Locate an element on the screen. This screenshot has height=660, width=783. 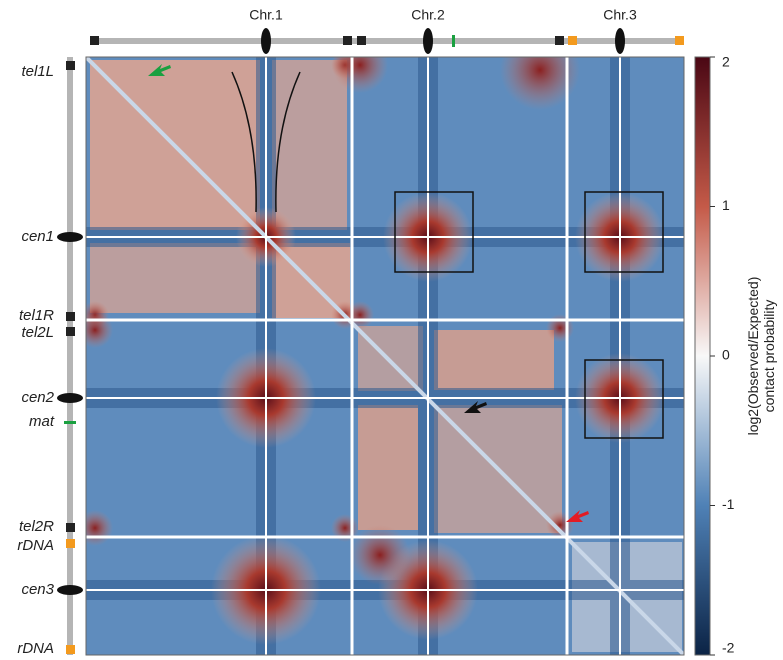
row-label: mat is located at coordinates (42, 421).